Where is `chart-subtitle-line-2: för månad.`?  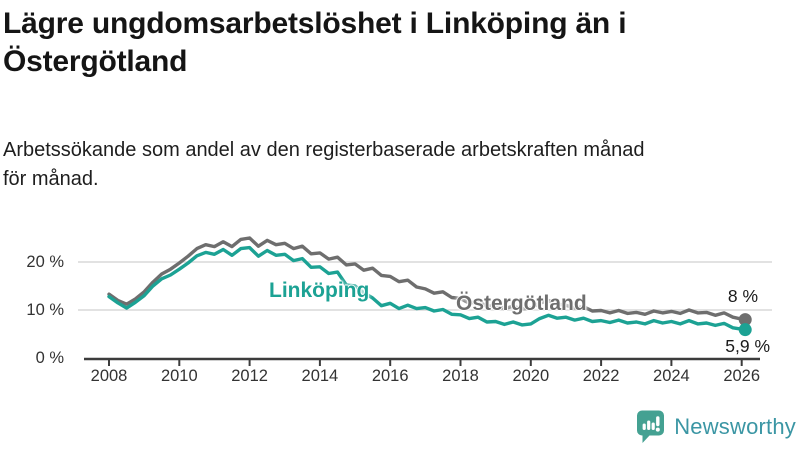
chart-subtitle-line-2: för månad. is located at coordinates (51, 179).